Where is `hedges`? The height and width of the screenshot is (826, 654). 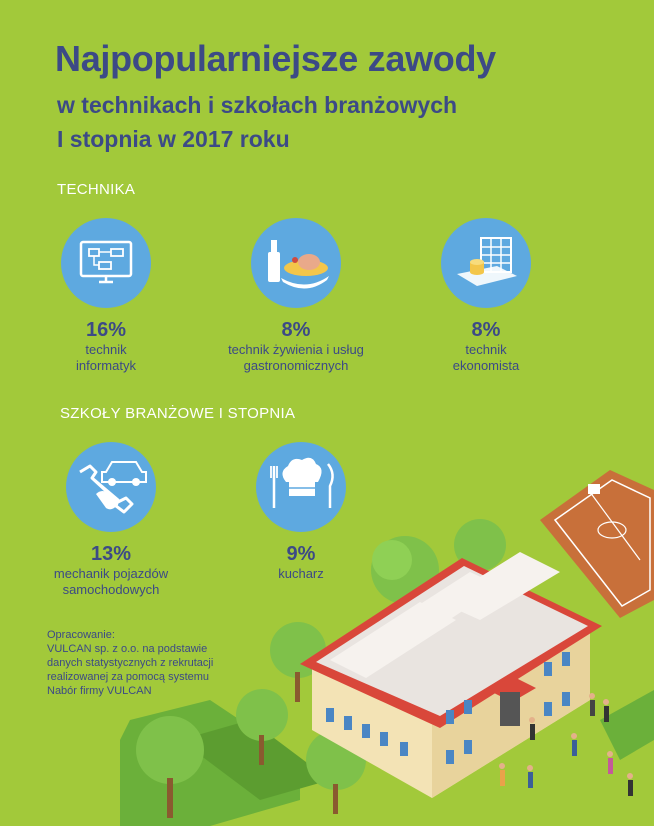 hedges is located at coordinates (387, 758).